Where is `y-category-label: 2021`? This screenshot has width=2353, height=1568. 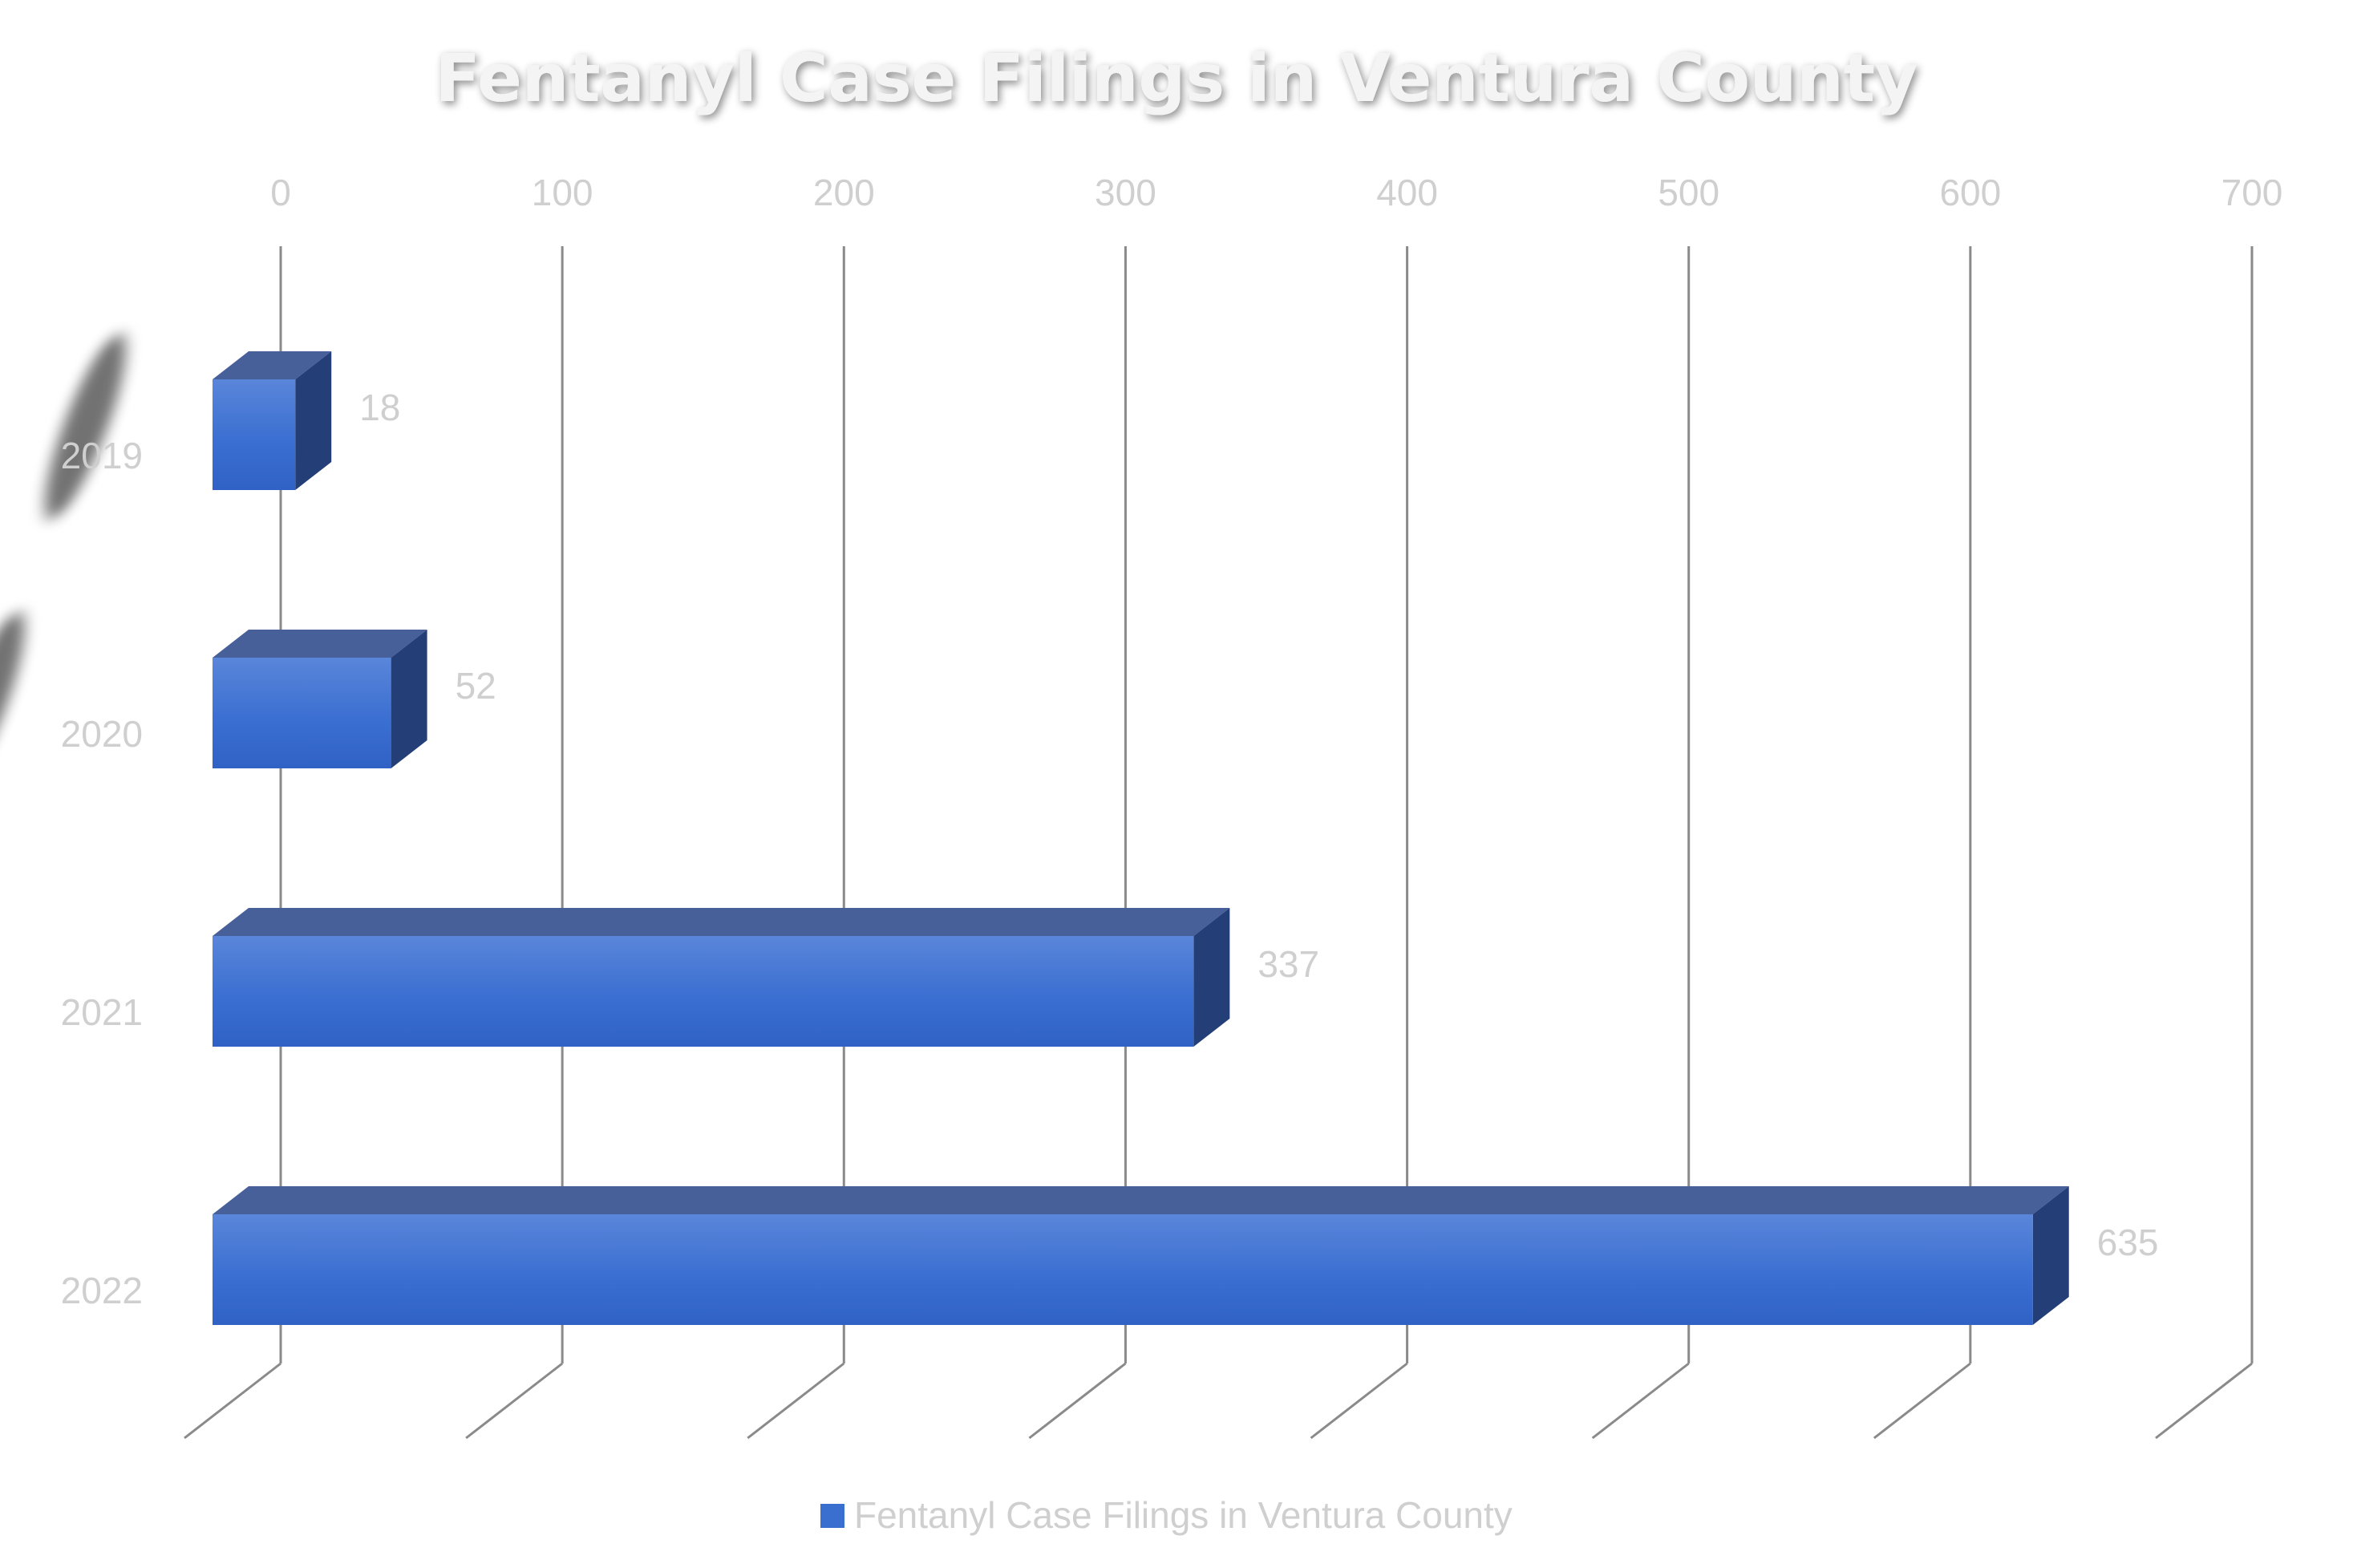 y-category-label: 2021 is located at coordinates (102, 1012).